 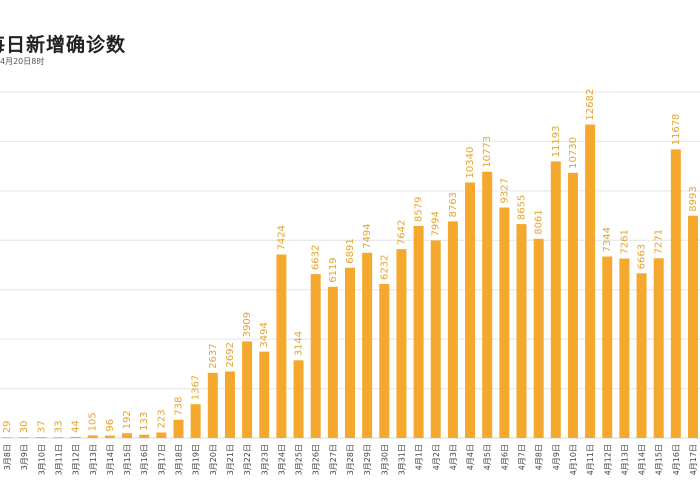 I want to click on value-label: 10773, so click(x=487, y=152).